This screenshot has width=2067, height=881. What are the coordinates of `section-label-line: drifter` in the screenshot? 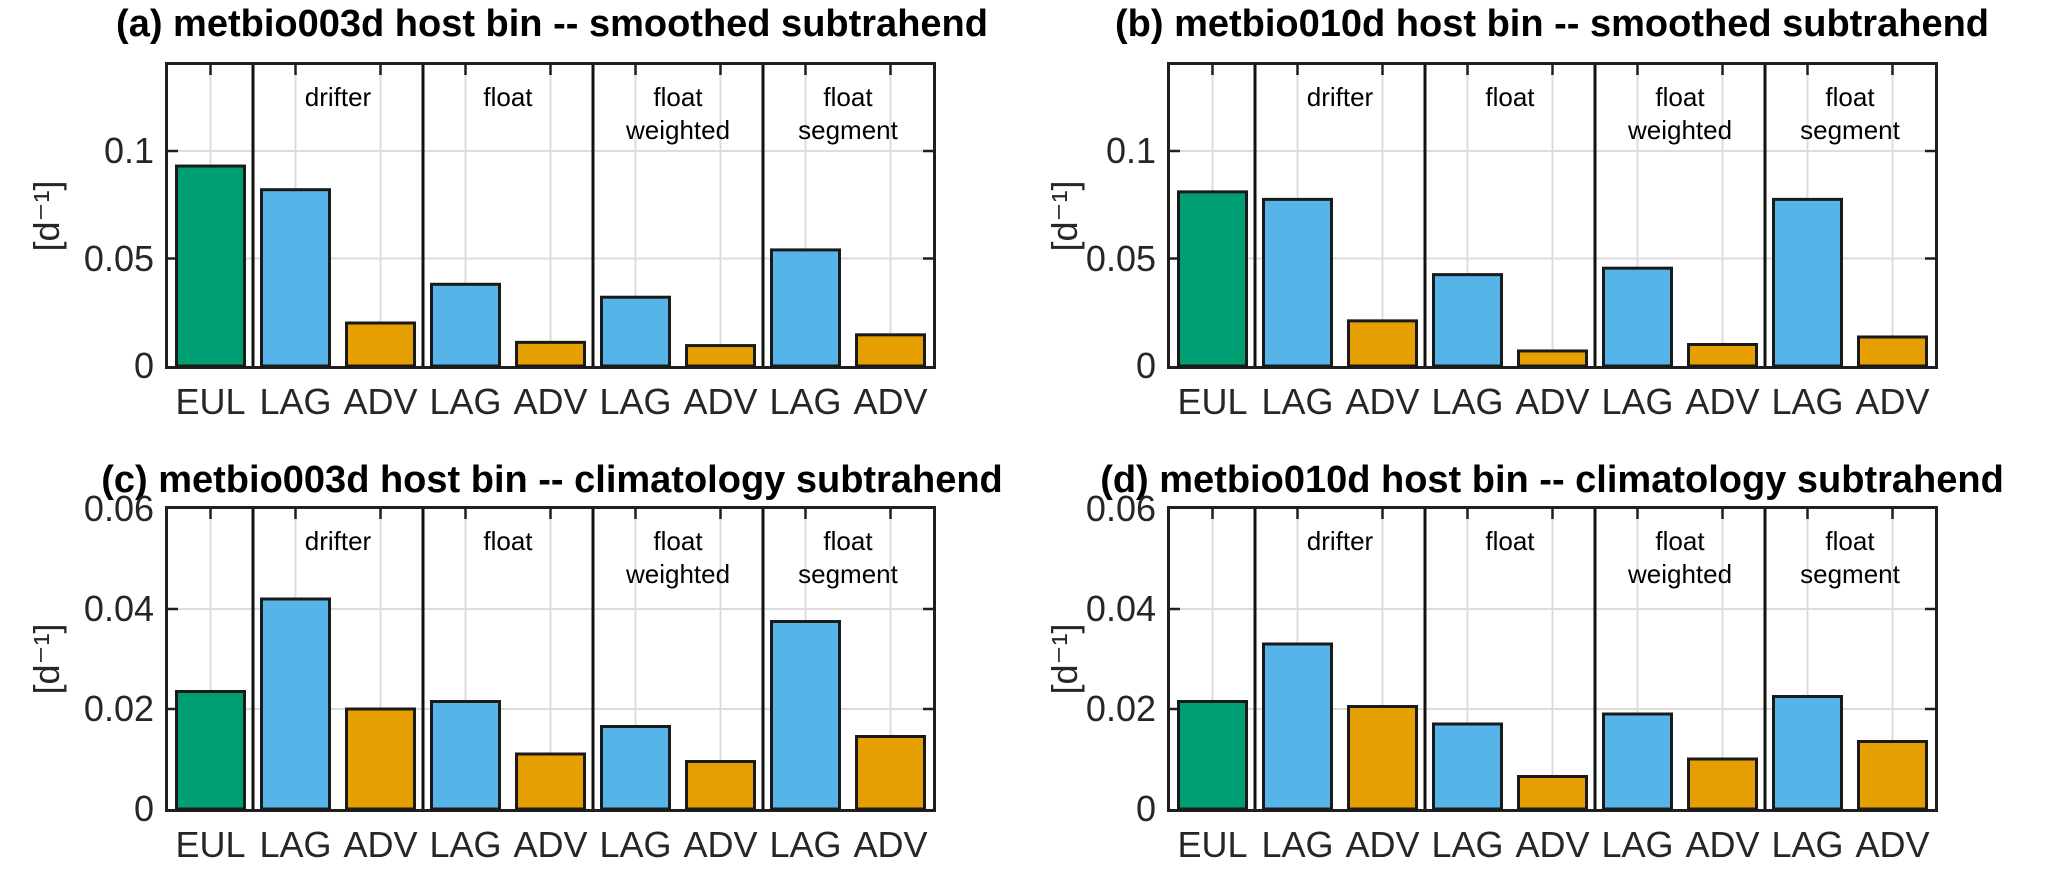 It's located at (1340, 97).